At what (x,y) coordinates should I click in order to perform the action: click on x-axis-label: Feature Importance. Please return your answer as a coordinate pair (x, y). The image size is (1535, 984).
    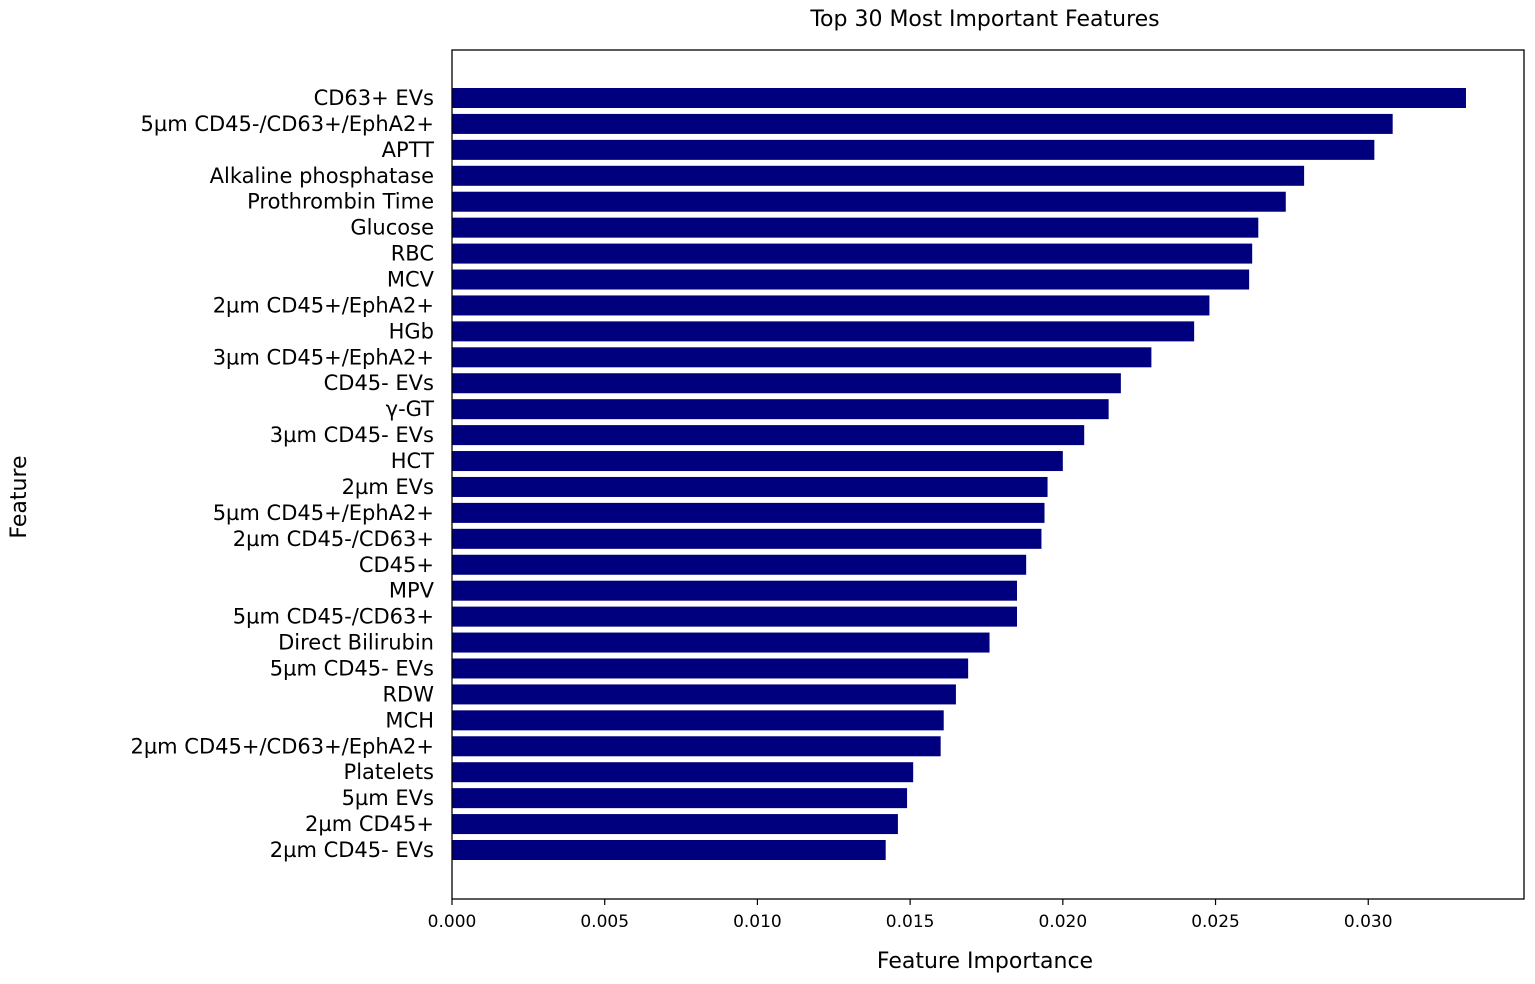
    Looking at the image, I should click on (985, 961).